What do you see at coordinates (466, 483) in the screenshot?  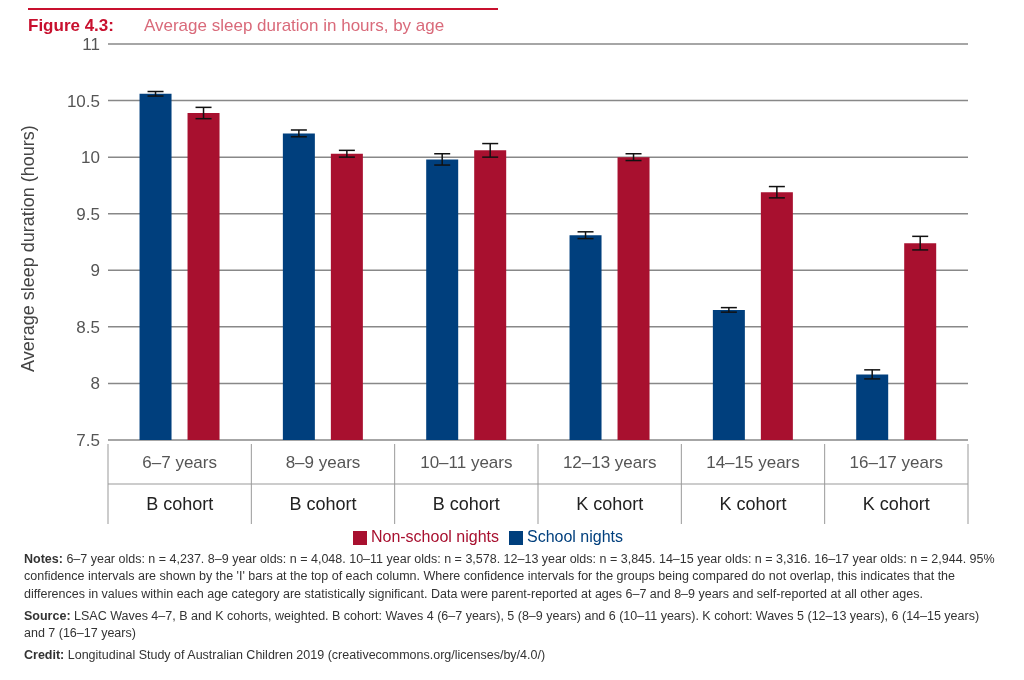 I see `category-label: 10–11 years B cohort` at bounding box center [466, 483].